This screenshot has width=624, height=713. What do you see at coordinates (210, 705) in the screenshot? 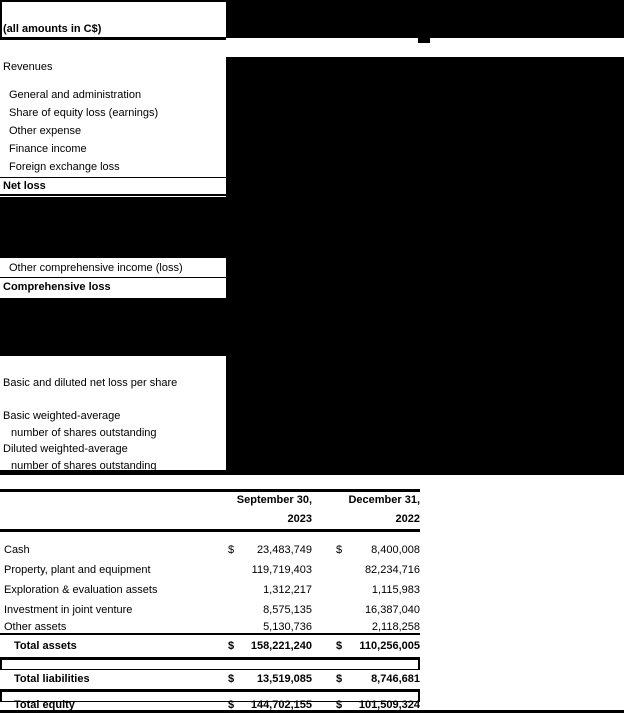
I see `table-row-total-equity: Total equity $144,702,155 $101,509,324` at bounding box center [210, 705].